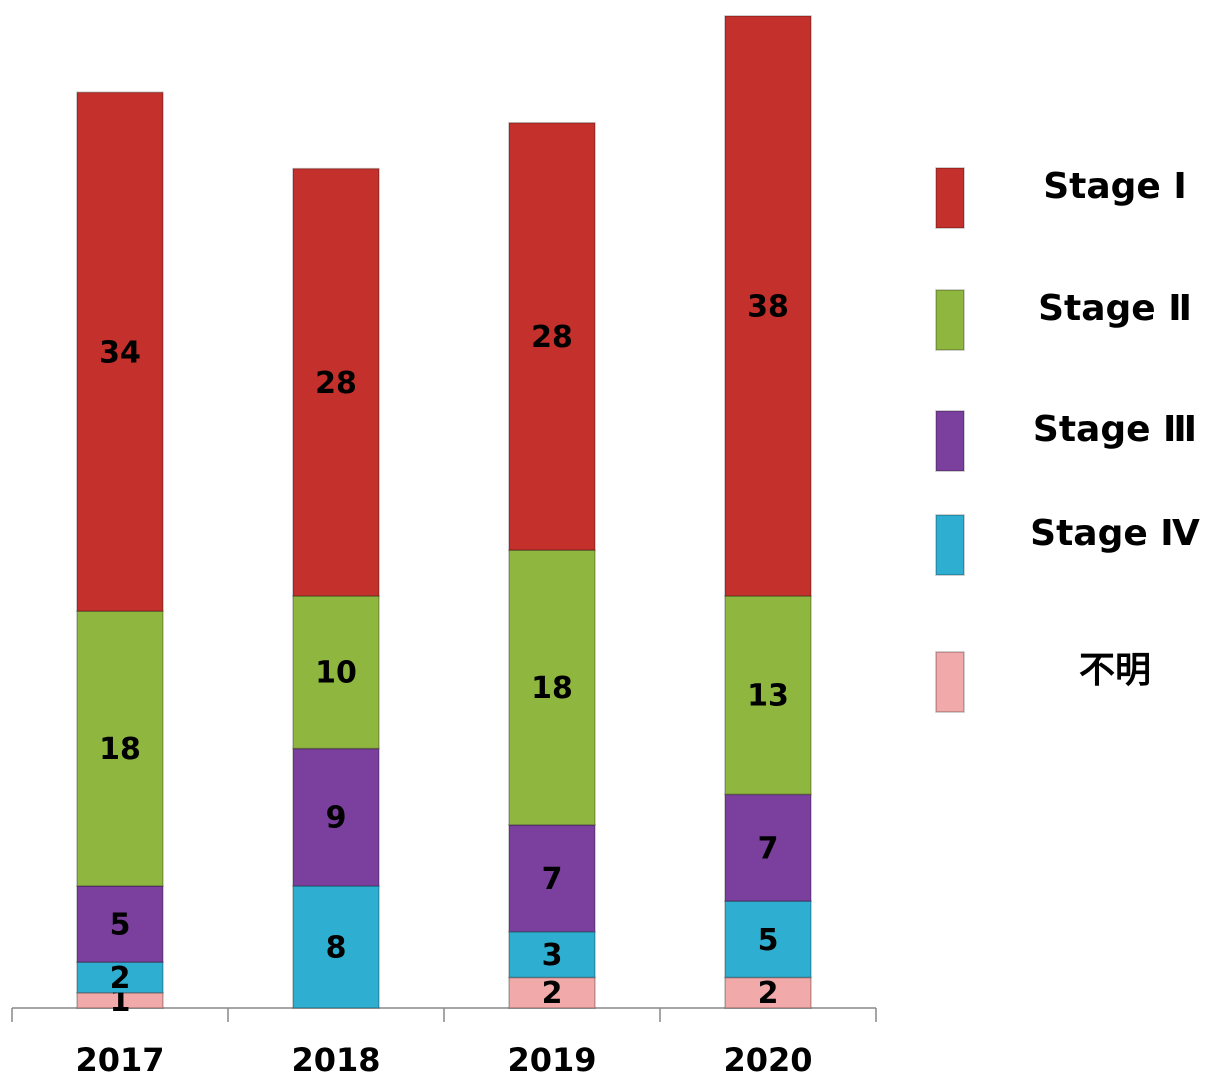 This screenshot has width=1227, height=1078. What do you see at coordinates (551, 1059) in the screenshot?
I see `x-tick-label: 2019` at bounding box center [551, 1059].